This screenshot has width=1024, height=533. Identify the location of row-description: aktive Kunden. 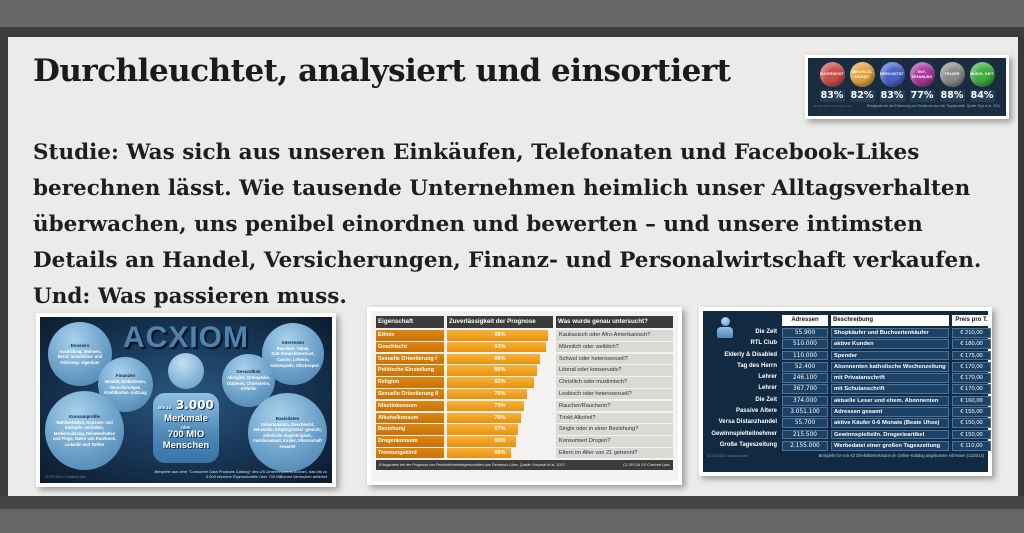
(890, 344).